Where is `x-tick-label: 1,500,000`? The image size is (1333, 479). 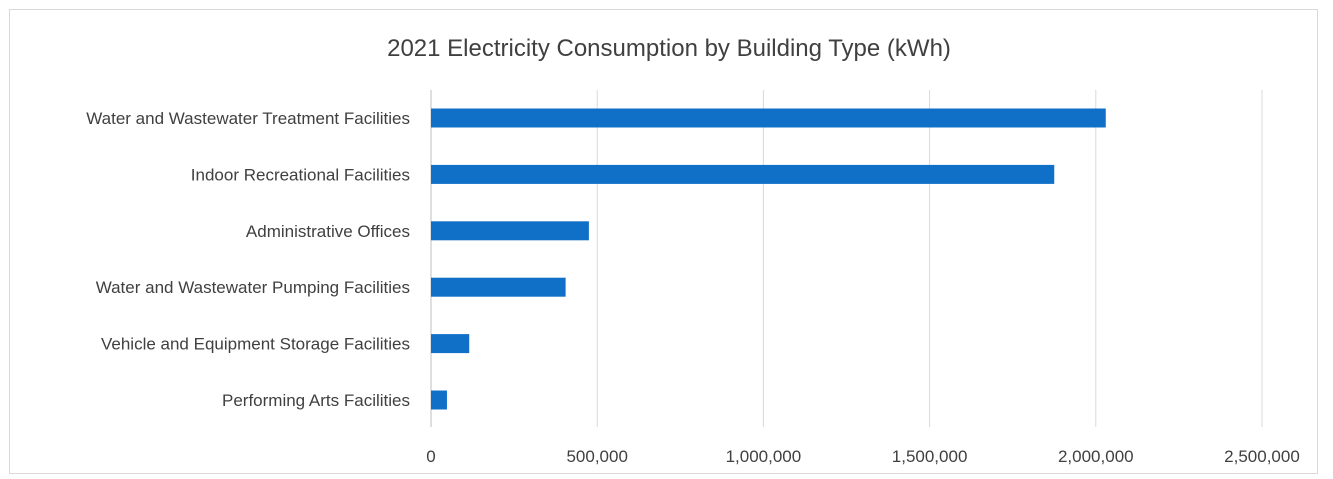
x-tick-label: 1,500,000 is located at coordinates (930, 456).